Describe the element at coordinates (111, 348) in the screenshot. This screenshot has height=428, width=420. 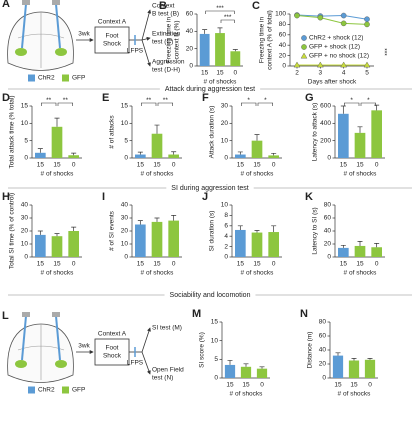
I see `shock-label: Foot` at that location.